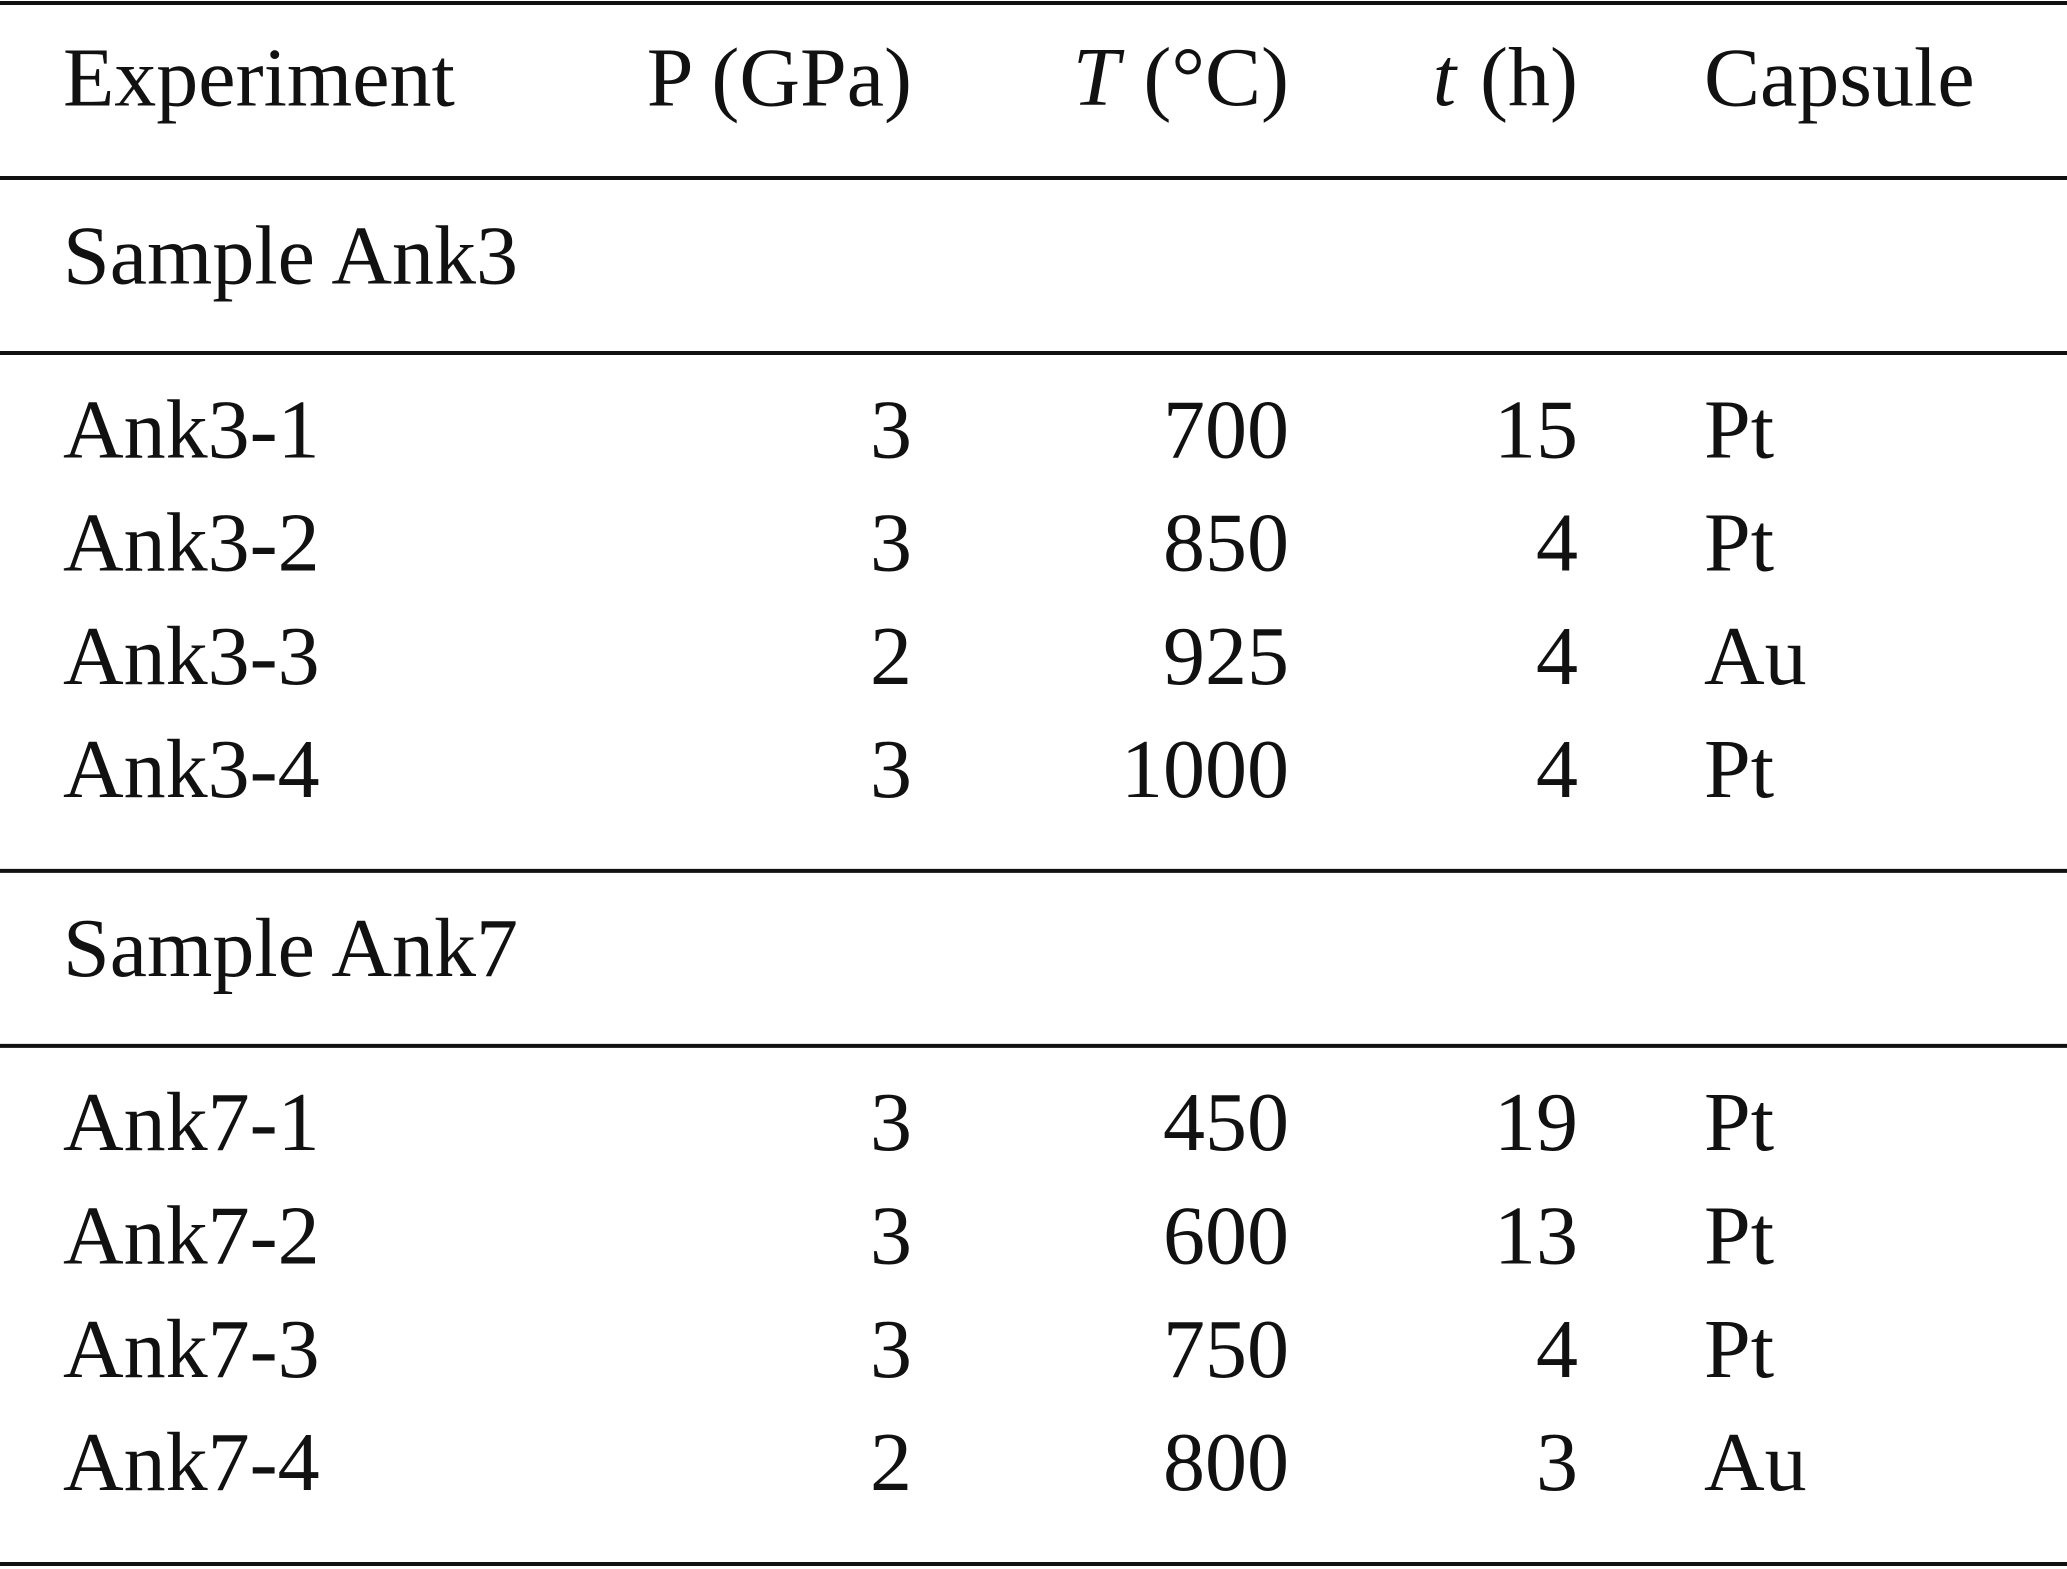 The height and width of the screenshot is (1569, 2067). I want to click on column-header: t (h), so click(1505, 77).